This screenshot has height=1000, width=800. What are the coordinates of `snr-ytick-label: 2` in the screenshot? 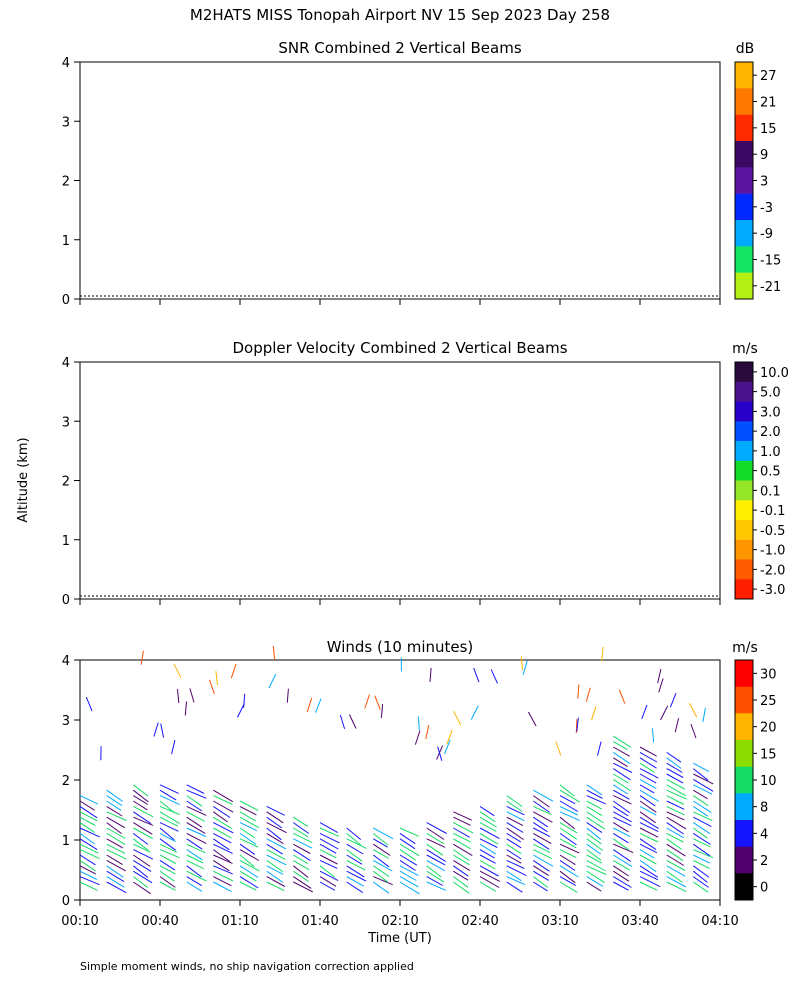 It's located at (66, 182).